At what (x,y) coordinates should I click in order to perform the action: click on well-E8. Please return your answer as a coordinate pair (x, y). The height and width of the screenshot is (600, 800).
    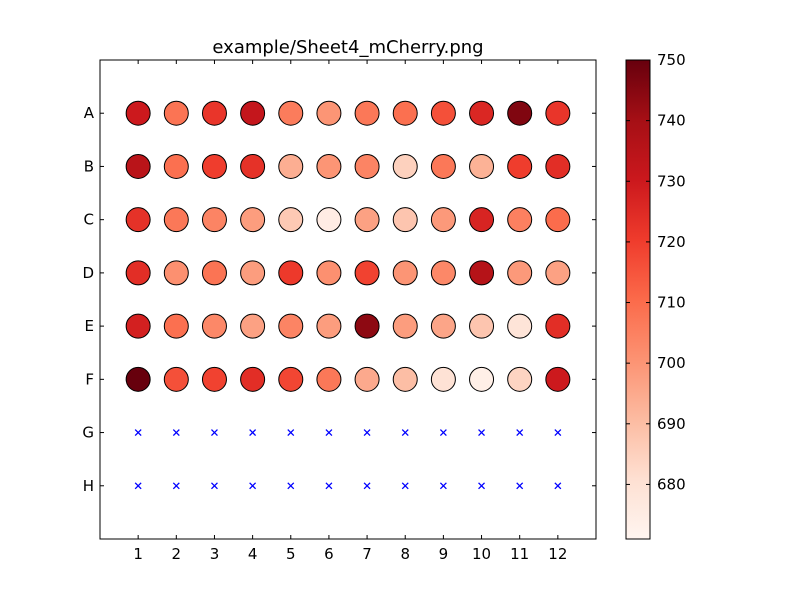
    Looking at the image, I should click on (405, 326).